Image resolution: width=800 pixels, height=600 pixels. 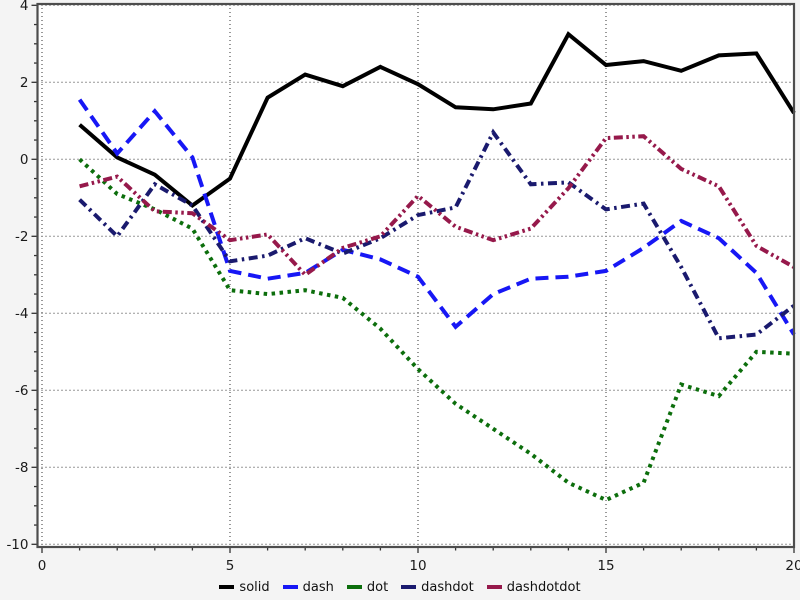 What do you see at coordinates (354, 587) in the screenshot?
I see `legend-swatch-dot` at bounding box center [354, 587].